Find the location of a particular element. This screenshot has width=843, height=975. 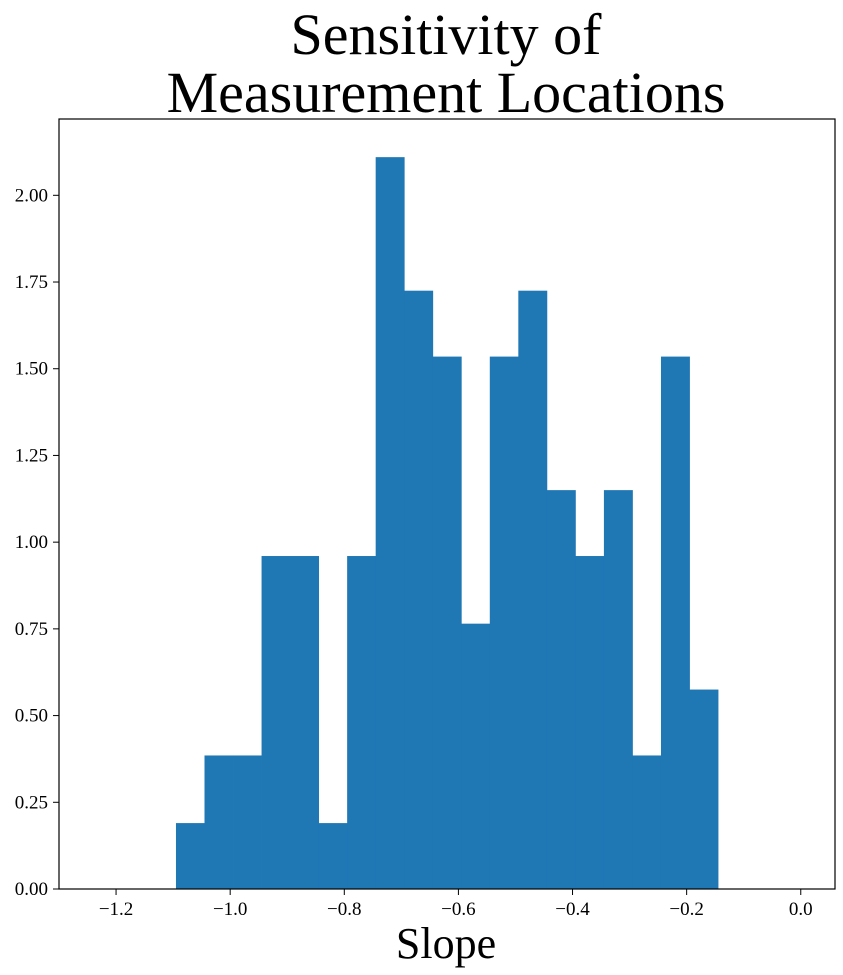

y-tick-label-0: 0.00 is located at coordinates (31, 889).